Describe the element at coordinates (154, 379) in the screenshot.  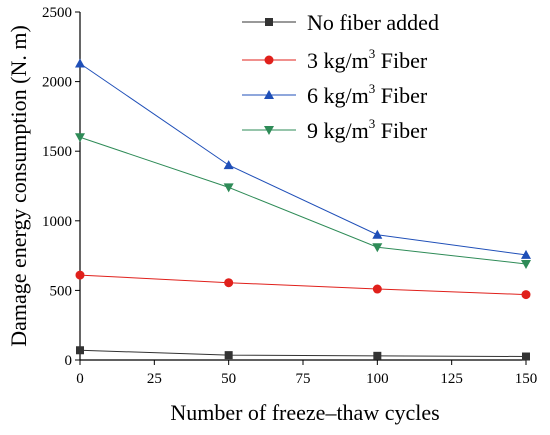
I see `x-tick-label: 25` at that location.